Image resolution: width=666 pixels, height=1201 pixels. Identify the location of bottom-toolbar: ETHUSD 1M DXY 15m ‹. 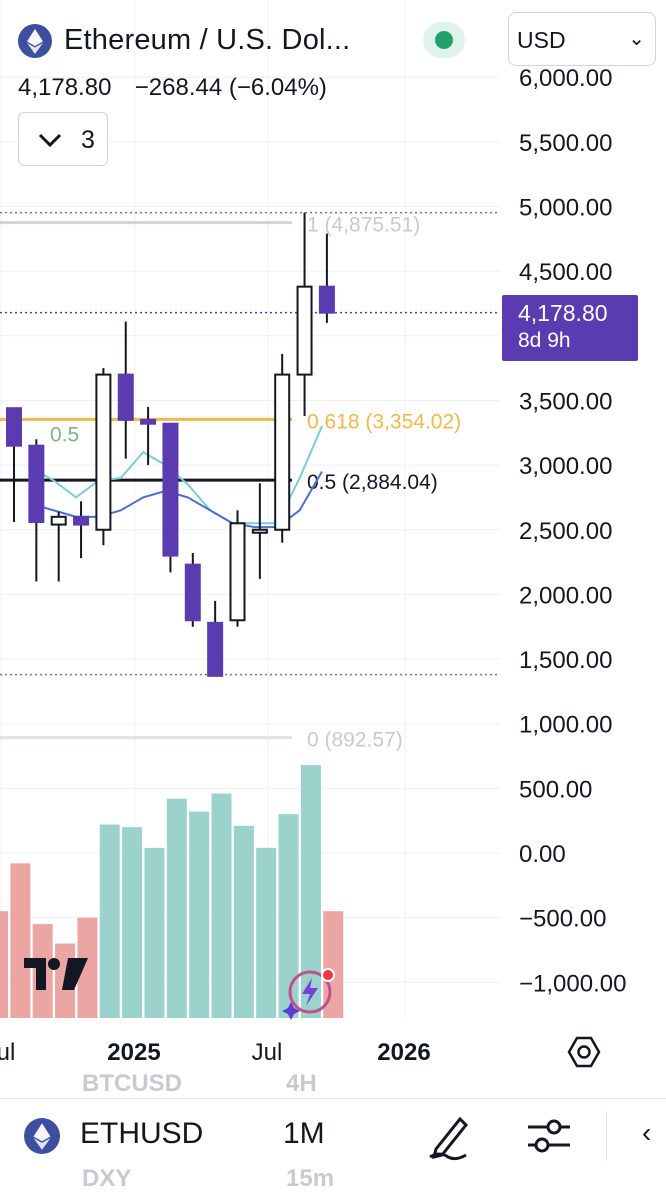
(333, 1149).